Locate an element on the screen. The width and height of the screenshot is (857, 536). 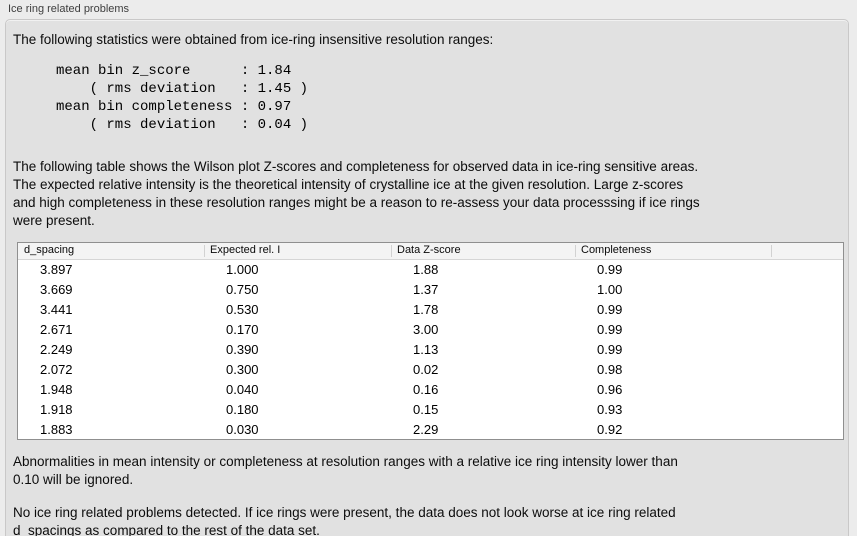
column-header-d-spacing: d_spacing is located at coordinates (111, 251).